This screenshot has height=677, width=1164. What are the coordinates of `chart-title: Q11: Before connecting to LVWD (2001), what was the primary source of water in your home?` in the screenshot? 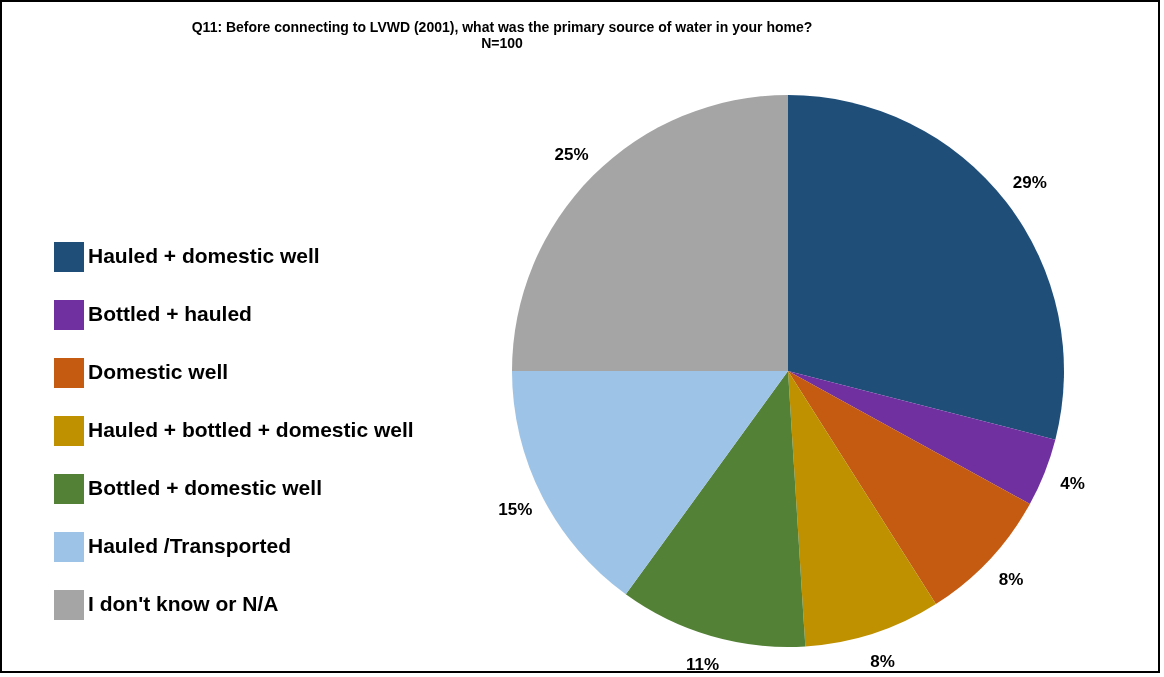 It's located at (502, 27).